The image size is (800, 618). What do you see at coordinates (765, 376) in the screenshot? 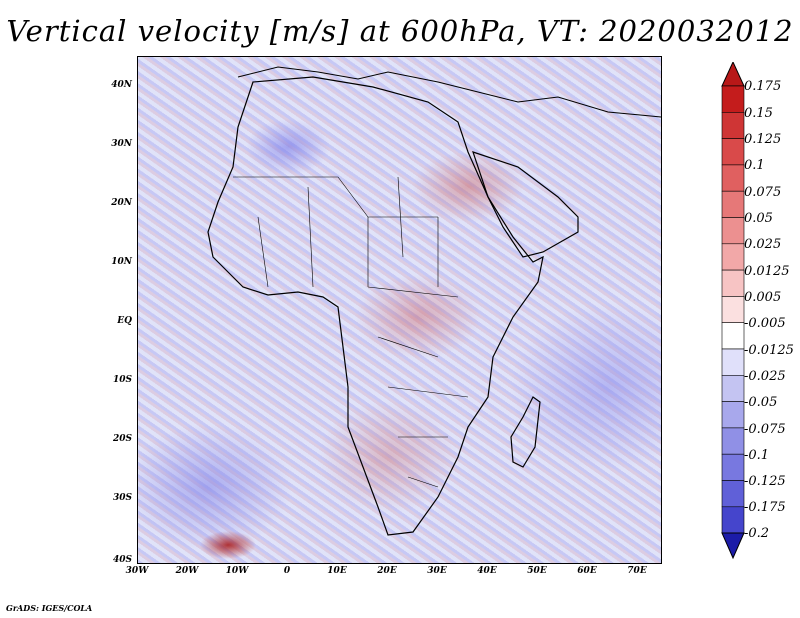
I see `colorbar-label: -0.025` at bounding box center [765, 376].